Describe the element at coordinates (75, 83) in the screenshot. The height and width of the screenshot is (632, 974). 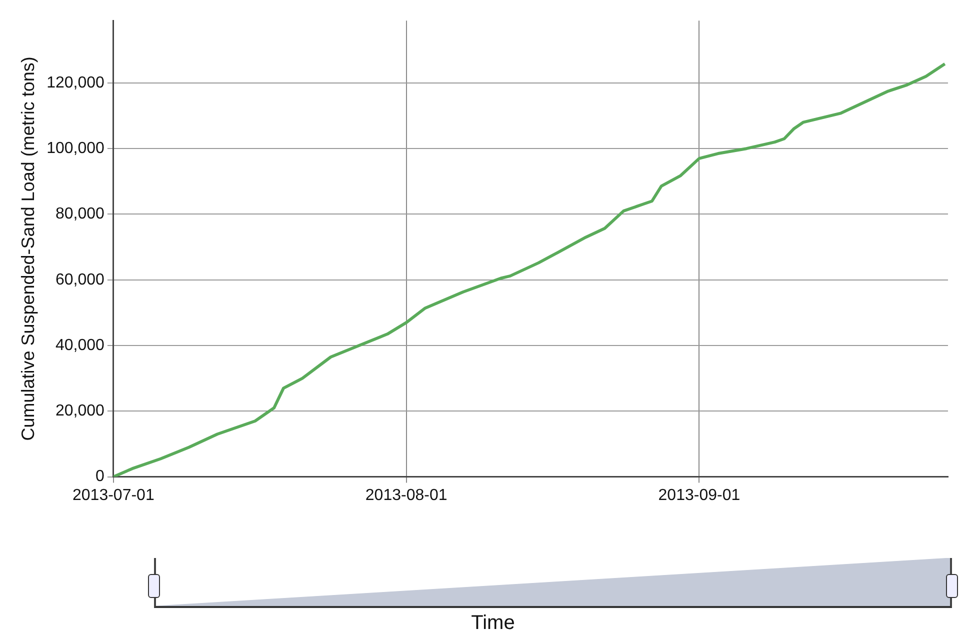
I see `y-tick-label: 120,000` at that location.